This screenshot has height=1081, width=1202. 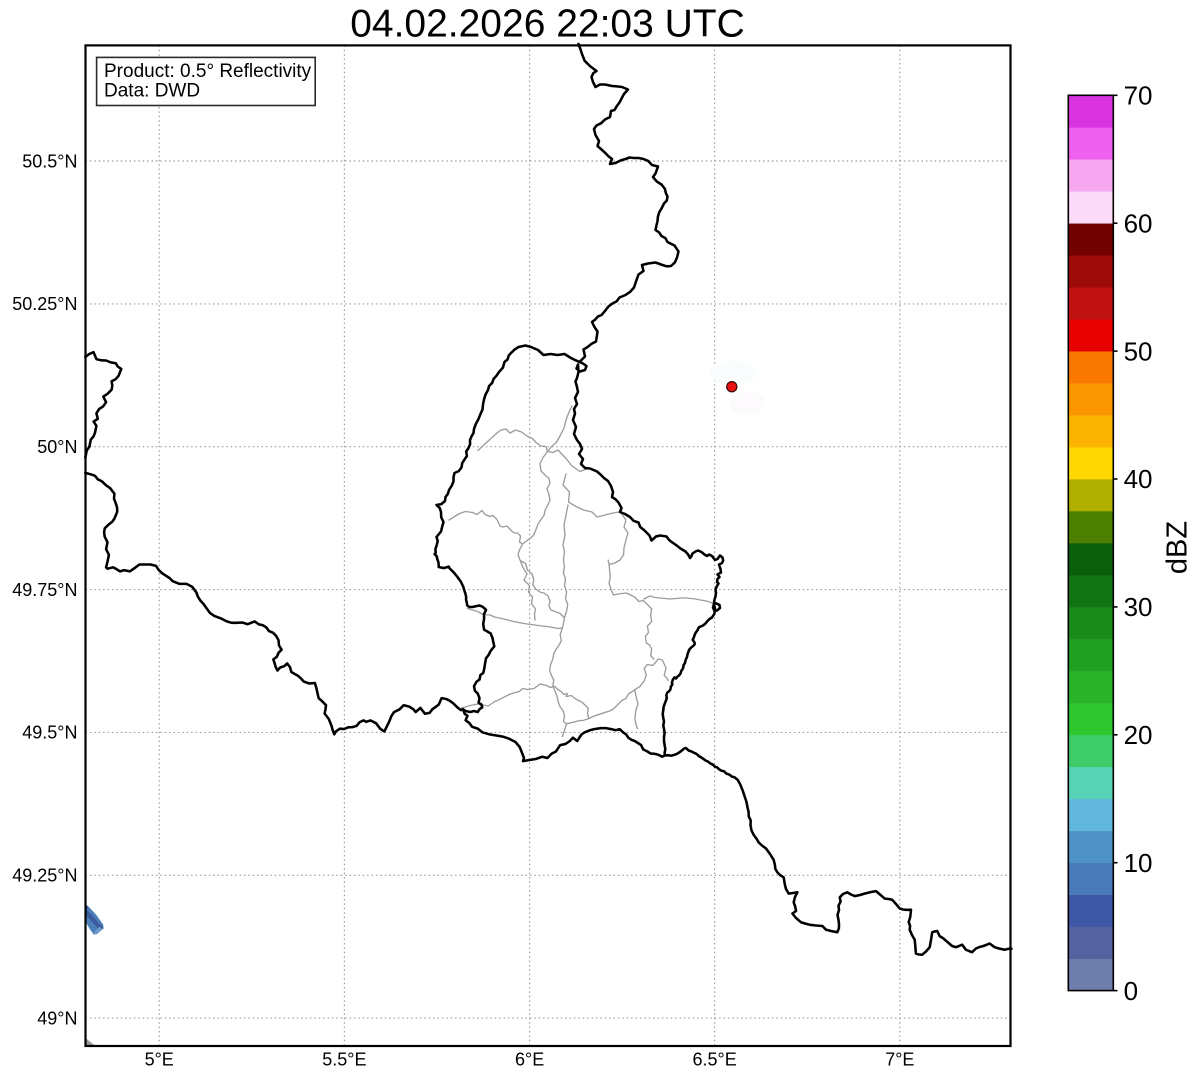 What do you see at coordinates (44, 590) in the screenshot?
I see `svg-text: 49.75°N` at bounding box center [44, 590].